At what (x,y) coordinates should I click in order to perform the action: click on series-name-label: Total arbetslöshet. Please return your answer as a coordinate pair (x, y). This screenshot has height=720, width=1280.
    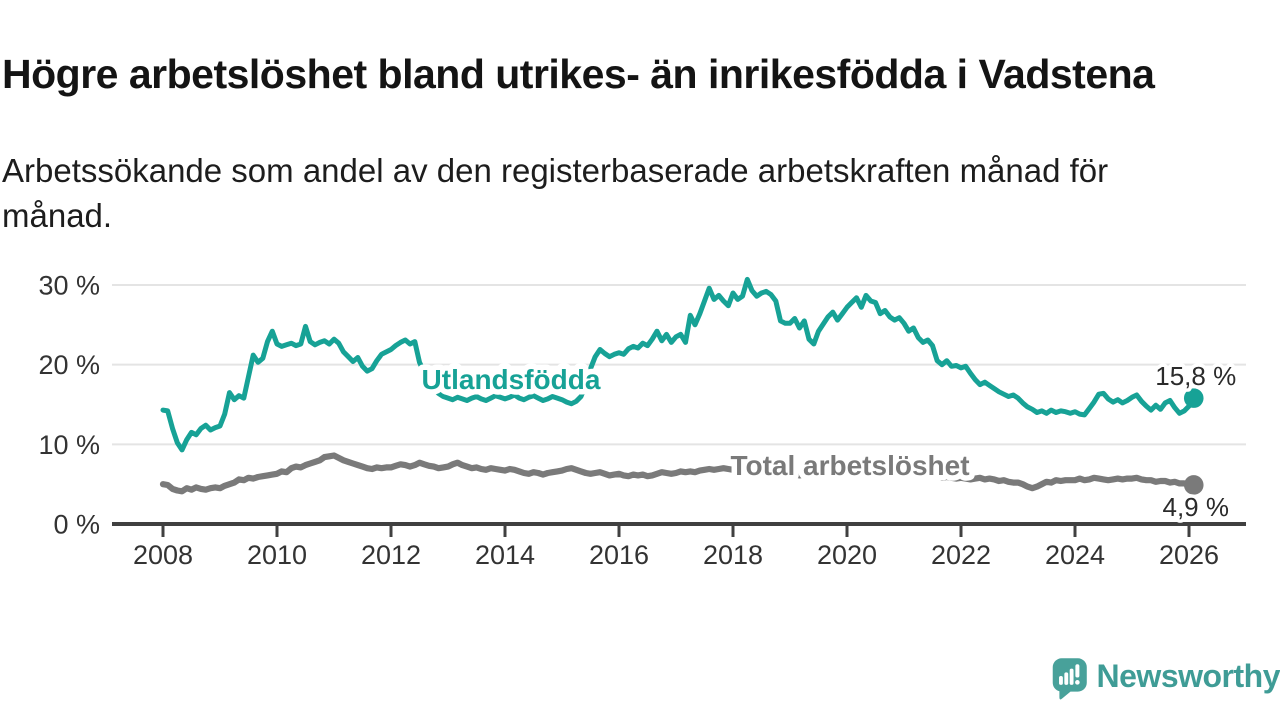
    Looking at the image, I should click on (849, 465).